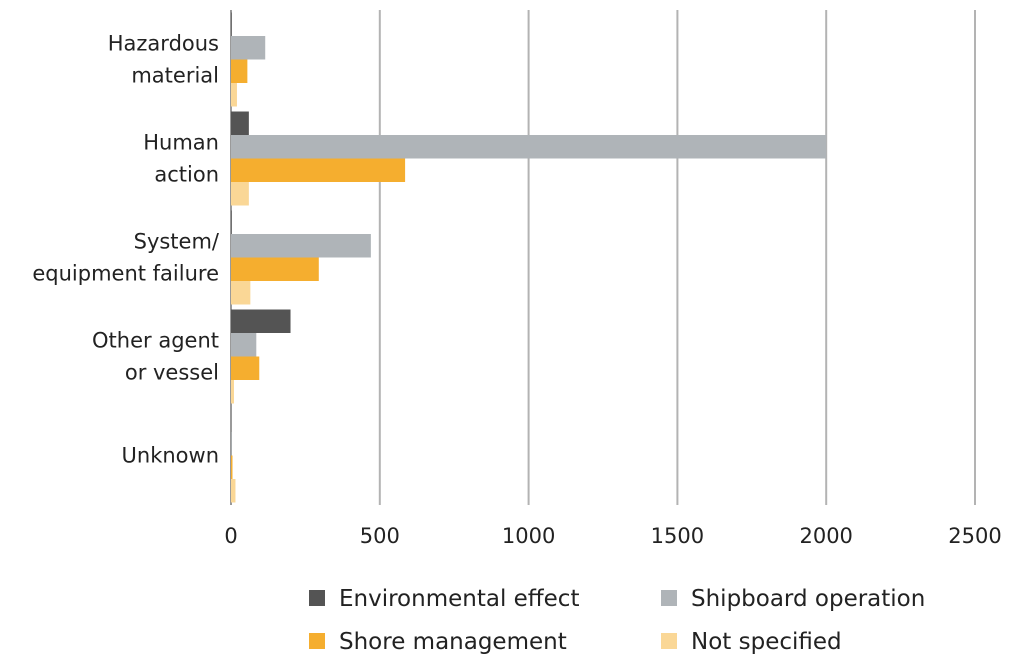  What do you see at coordinates (172, 373) in the screenshot?
I see `category-label-line: or vessel` at bounding box center [172, 373].